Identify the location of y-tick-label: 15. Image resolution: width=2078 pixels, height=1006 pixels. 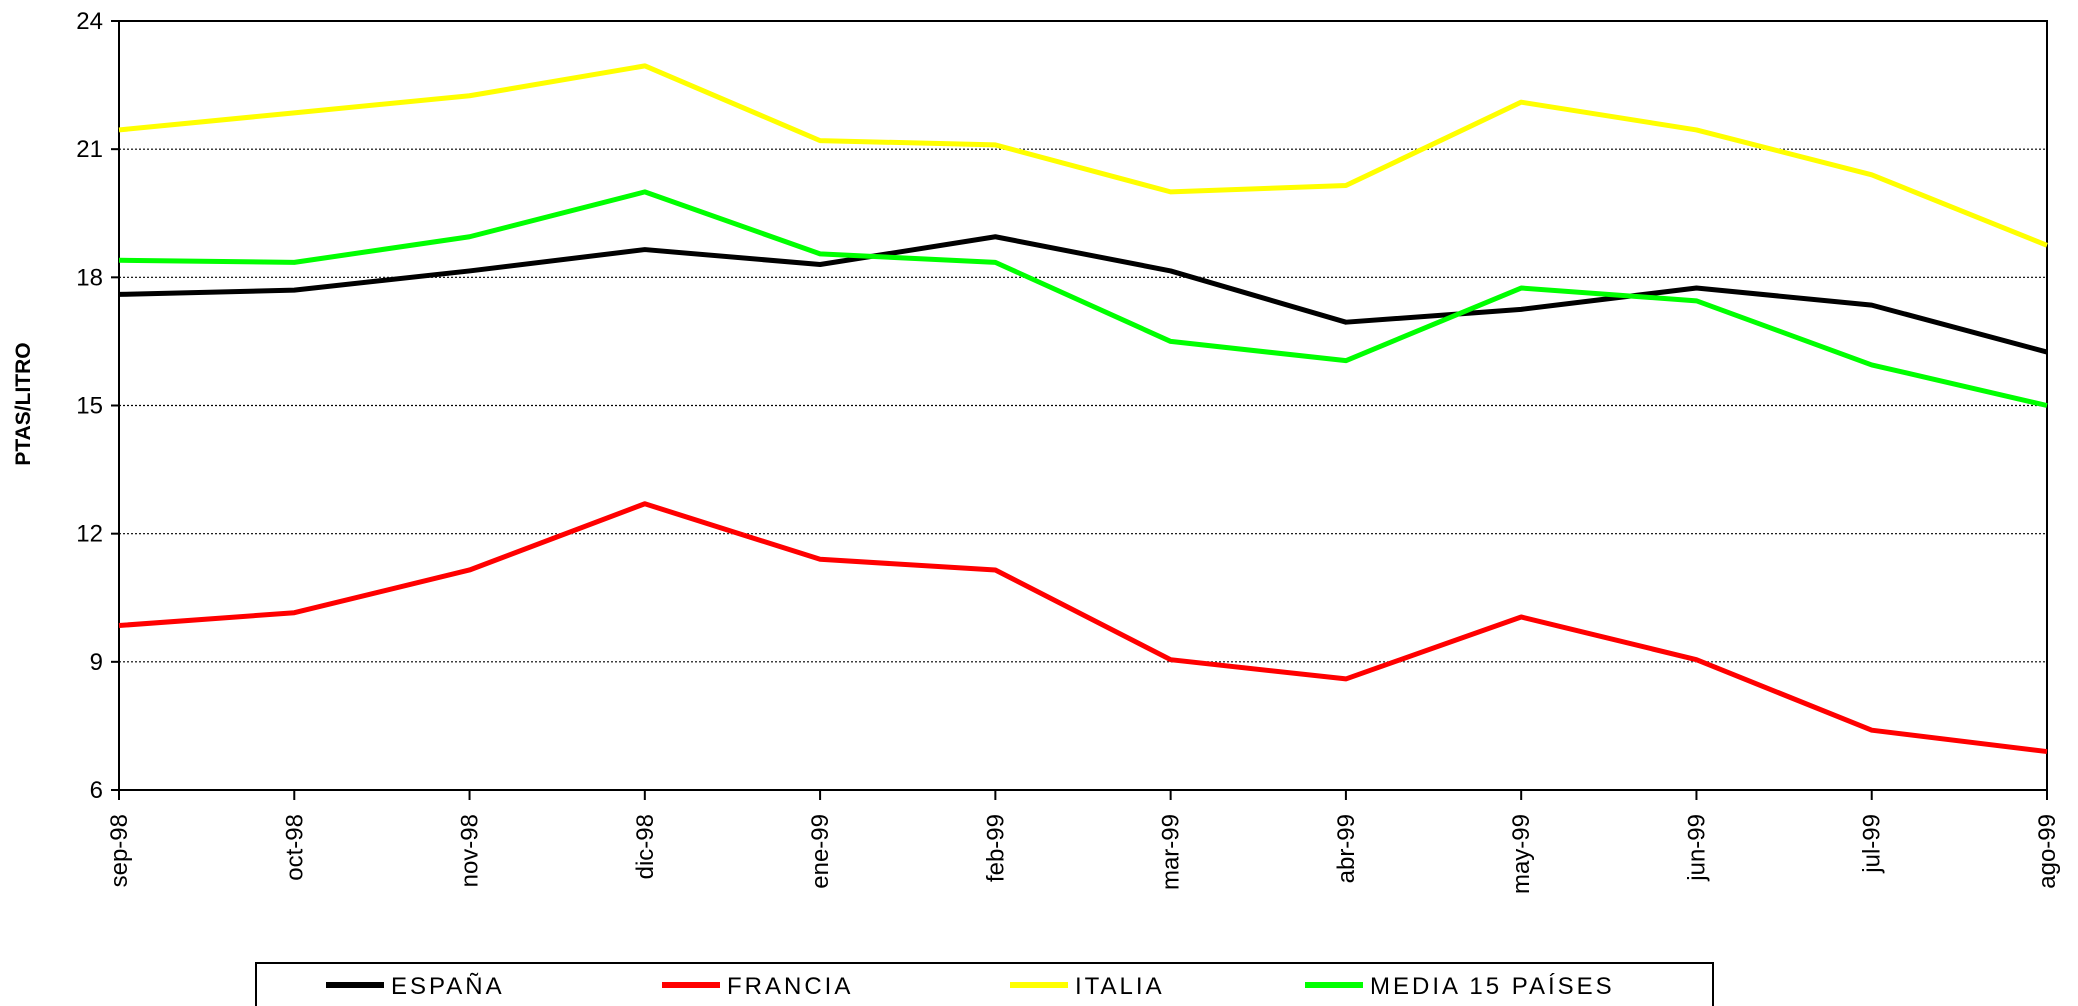
(89, 406).